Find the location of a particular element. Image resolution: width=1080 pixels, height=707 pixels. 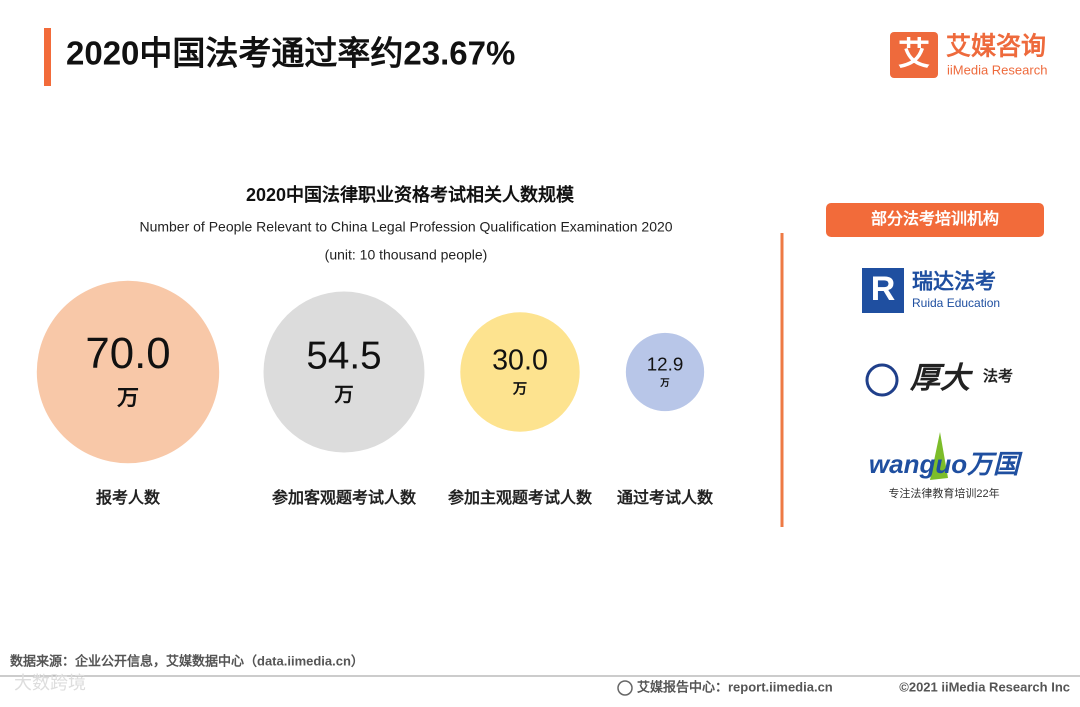

logo-icon-bg is located at coordinates (914, 55).